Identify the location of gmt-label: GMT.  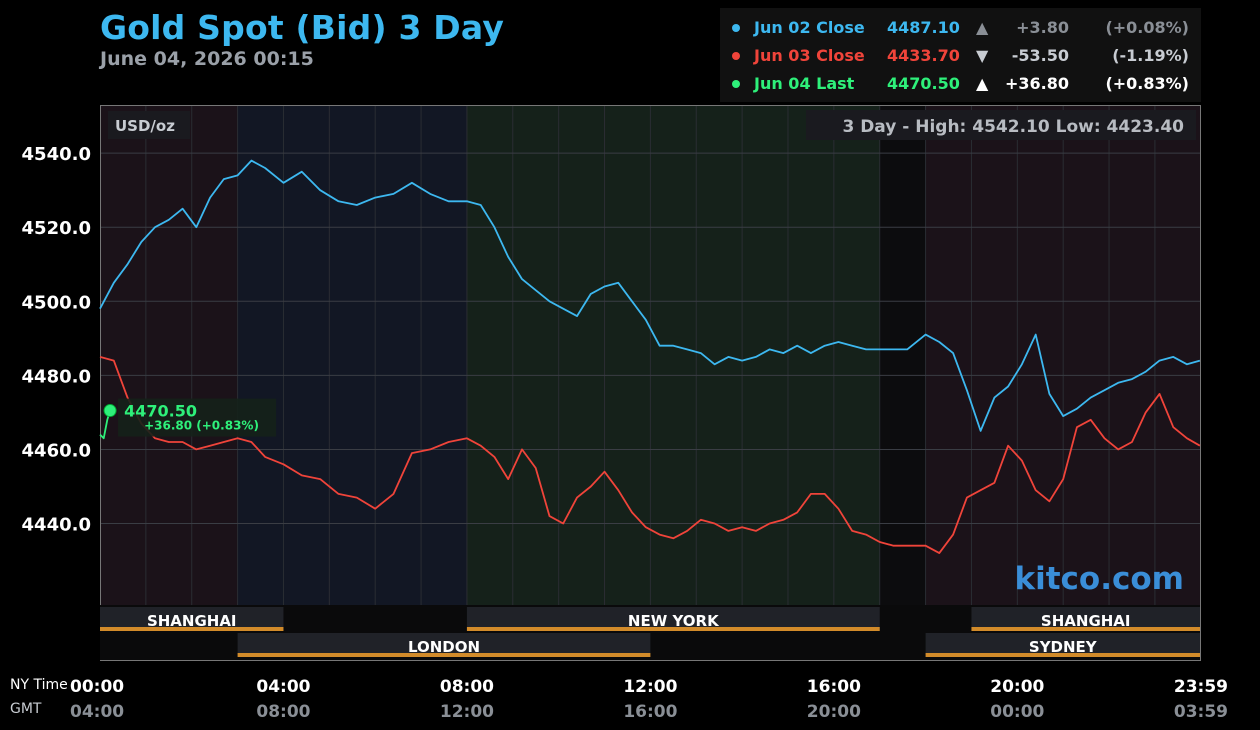
(26, 709).